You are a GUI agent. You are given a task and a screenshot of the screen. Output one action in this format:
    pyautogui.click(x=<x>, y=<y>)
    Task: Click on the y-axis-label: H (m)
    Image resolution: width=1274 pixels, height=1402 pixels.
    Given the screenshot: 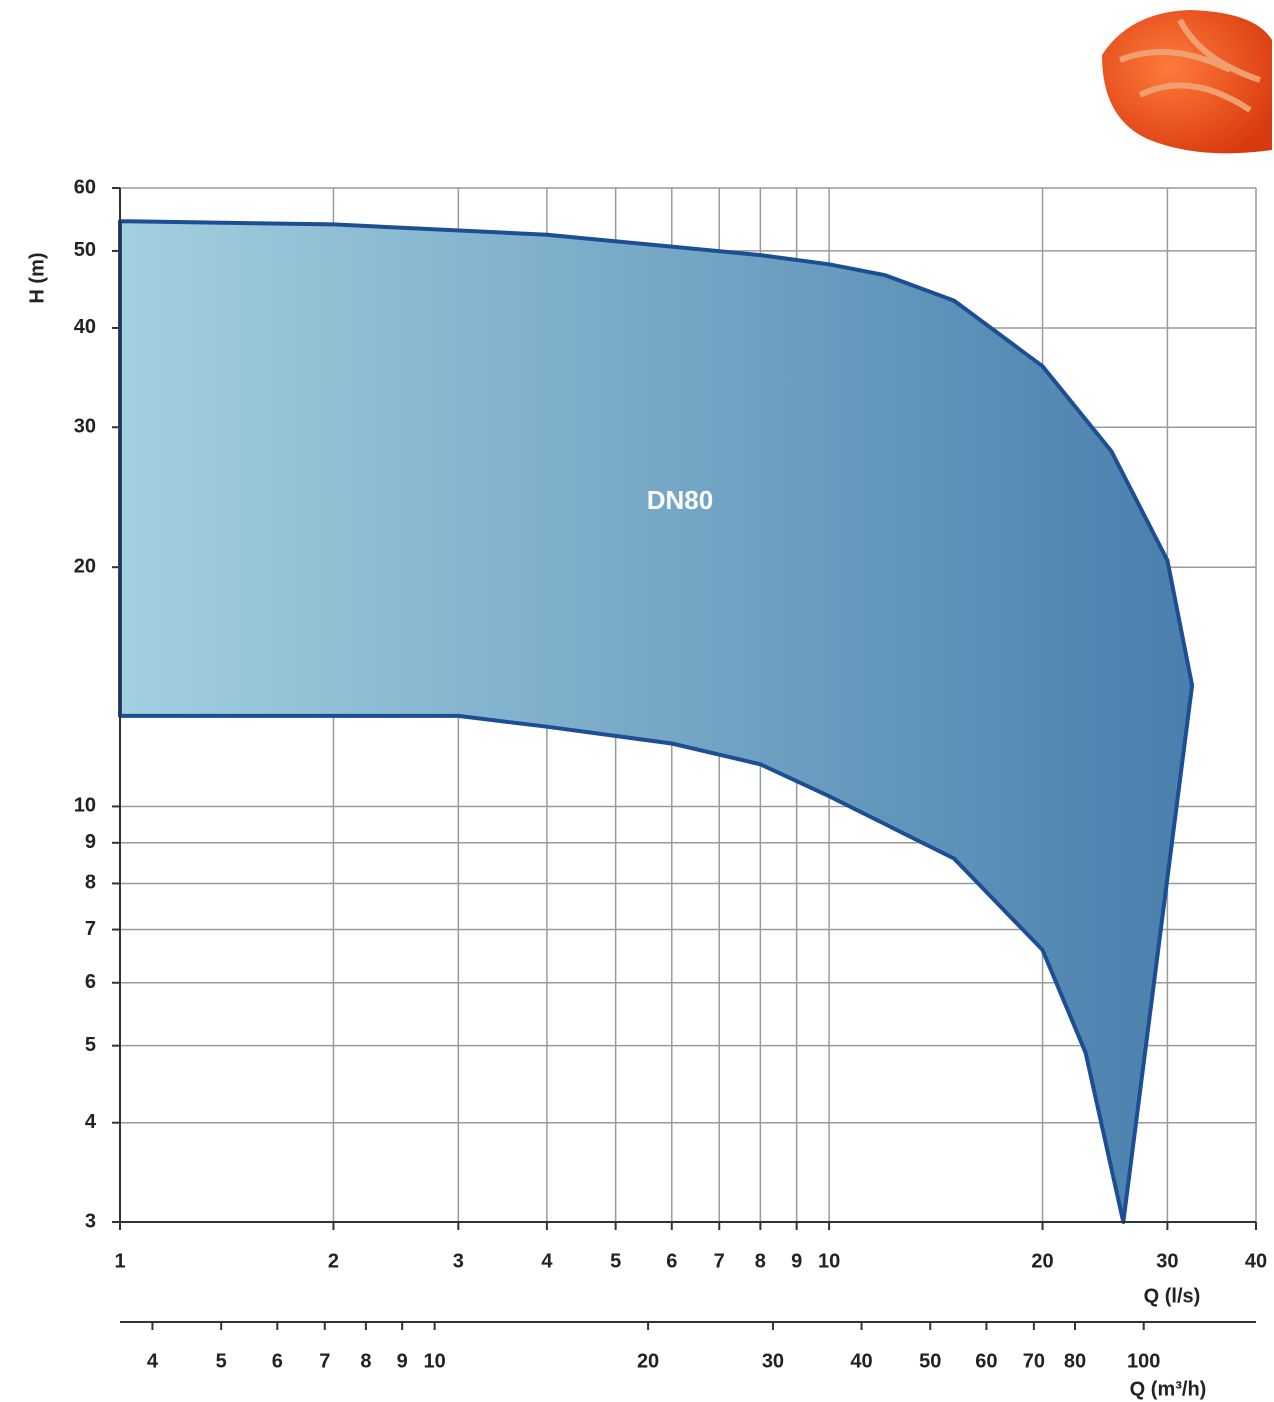 What is the action you would take?
    pyautogui.click(x=37, y=277)
    